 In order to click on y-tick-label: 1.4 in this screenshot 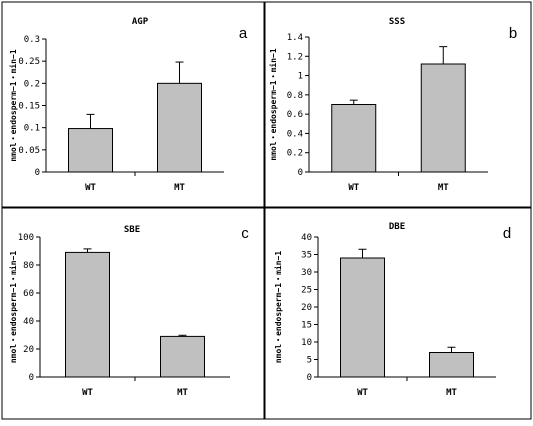, I will do `click(295, 38)`.